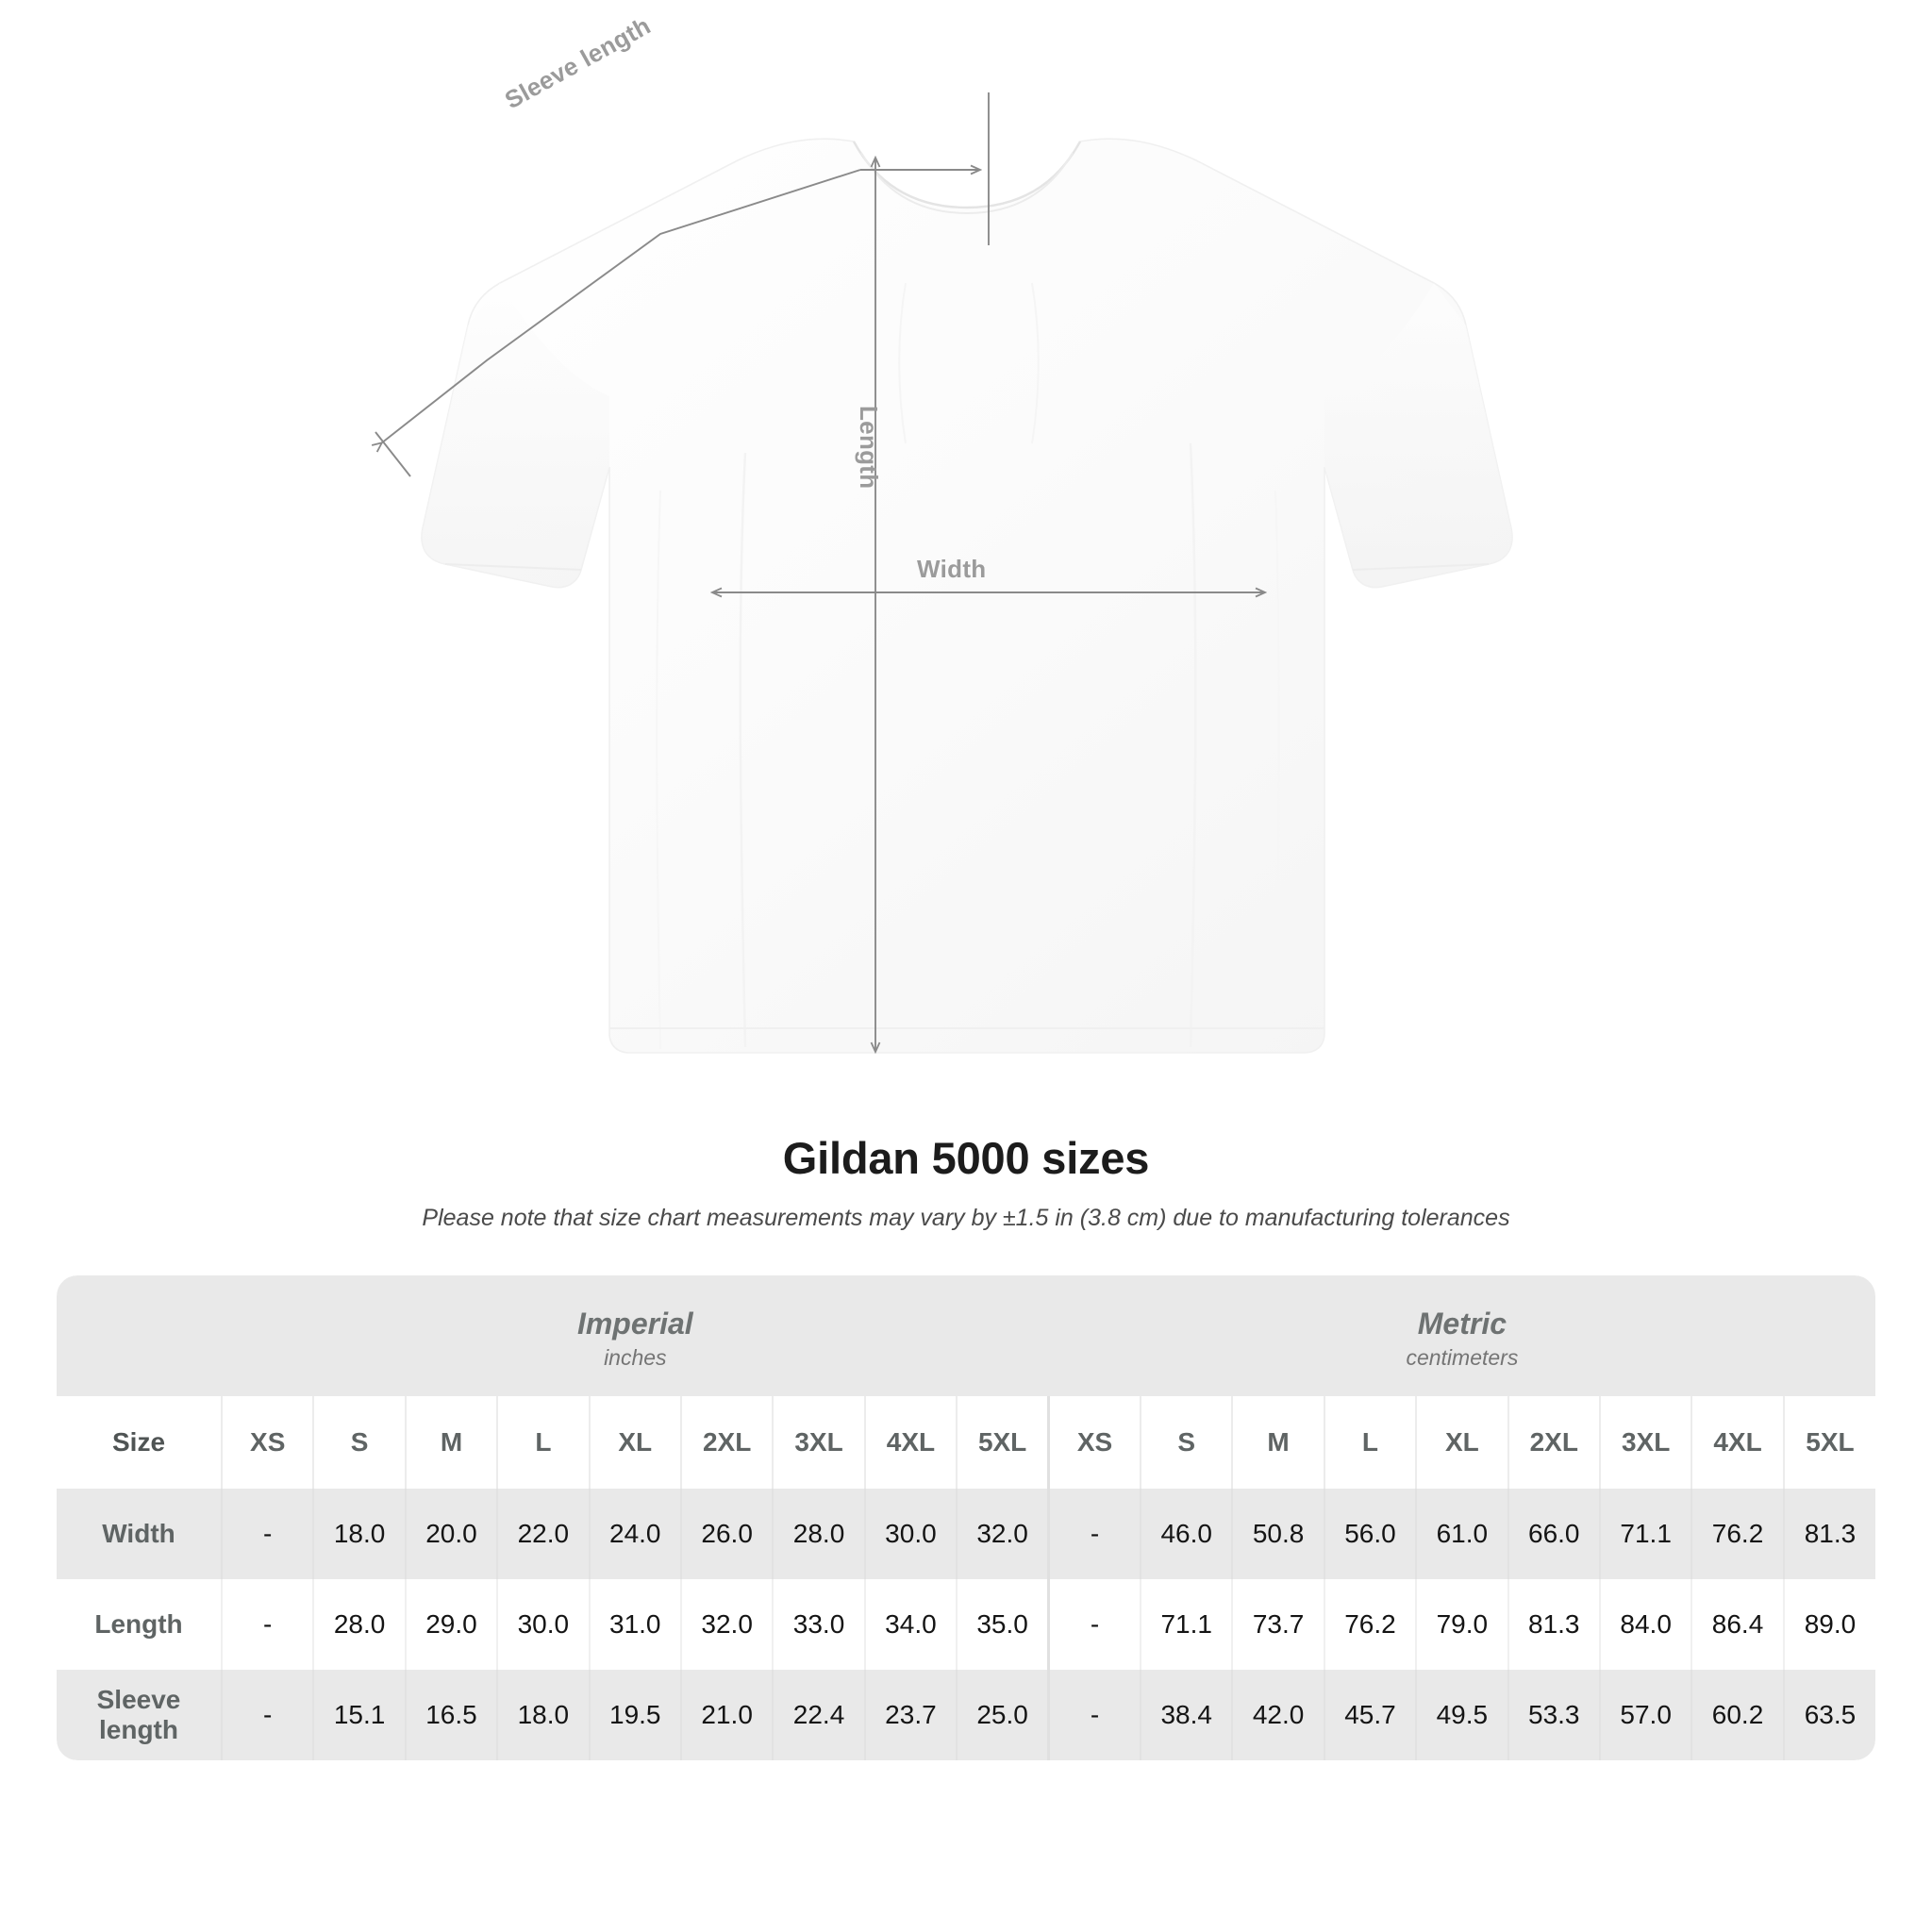 This screenshot has width=1932, height=1932. I want to click on measurement-cell: 16.5, so click(451, 1715).